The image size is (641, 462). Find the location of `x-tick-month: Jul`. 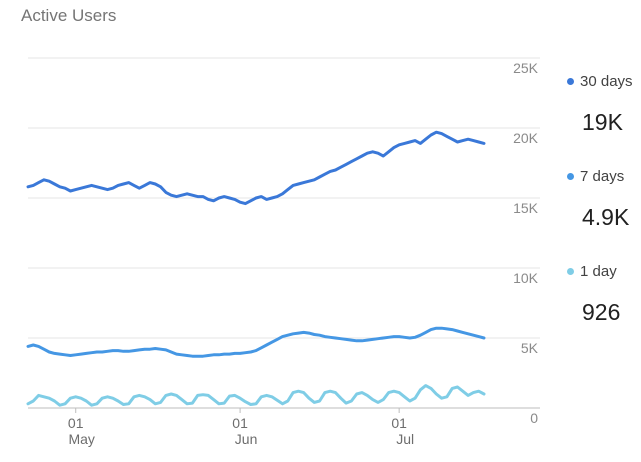

x-tick-month: Jul is located at coordinates (405, 439).